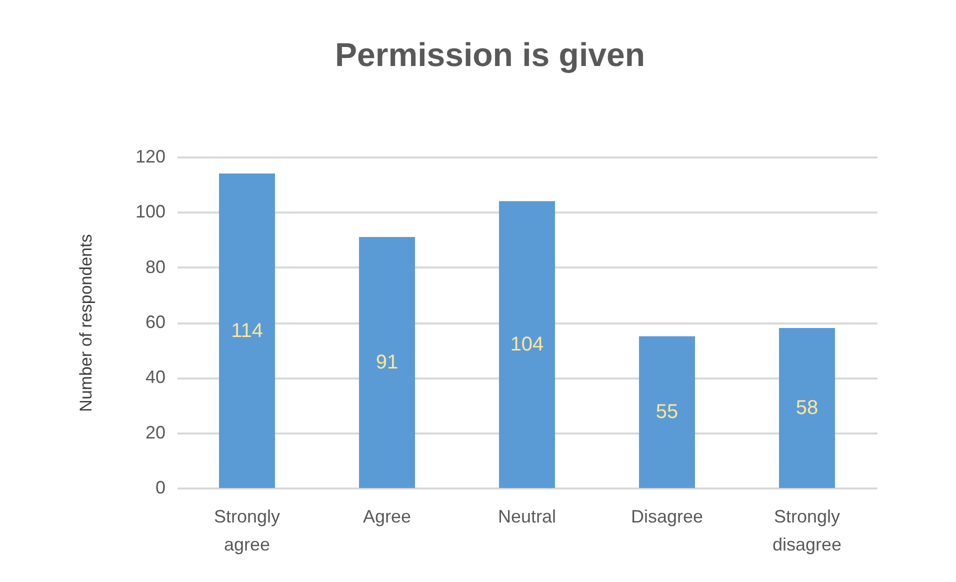  Describe the element at coordinates (150, 156) in the screenshot. I see `y-tick-label: 120` at that location.